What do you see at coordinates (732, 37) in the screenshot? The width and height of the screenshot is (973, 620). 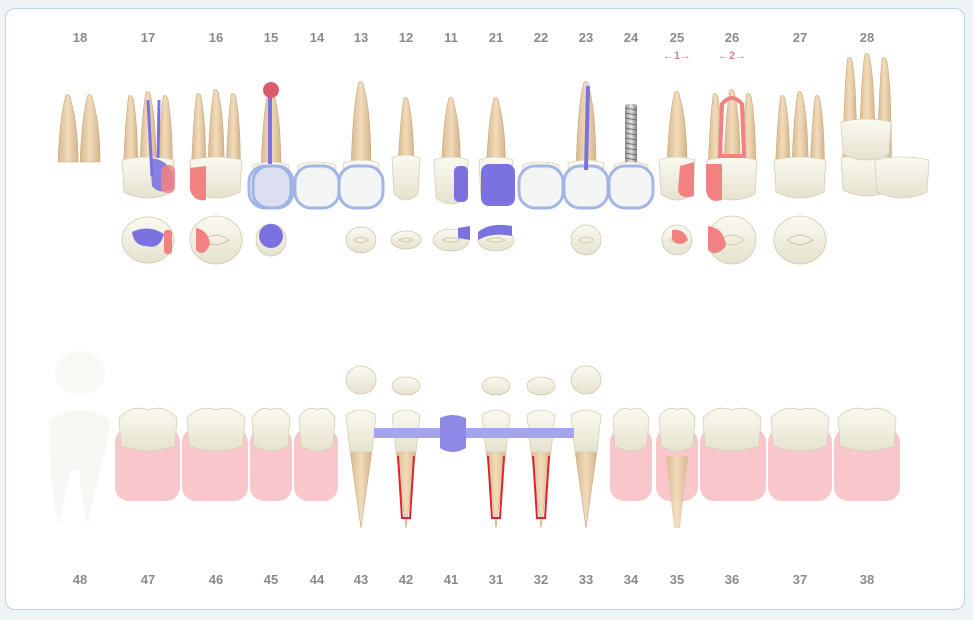 I see `tooth-number-26: 26` at bounding box center [732, 37].